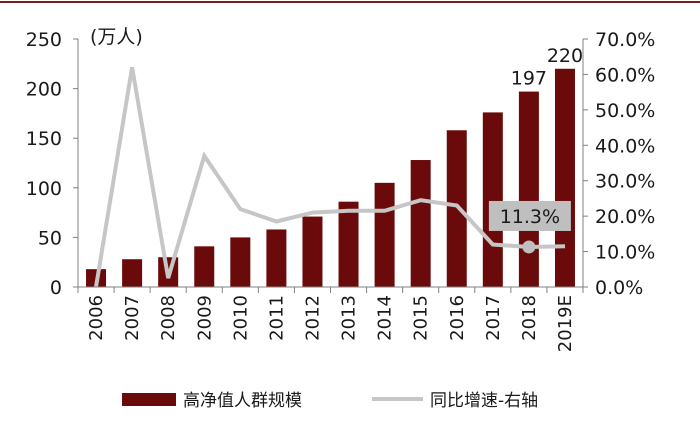  Describe the element at coordinates (493, 318) in the screenshot. I see `x-axis-tick-label: 2017` at that location.